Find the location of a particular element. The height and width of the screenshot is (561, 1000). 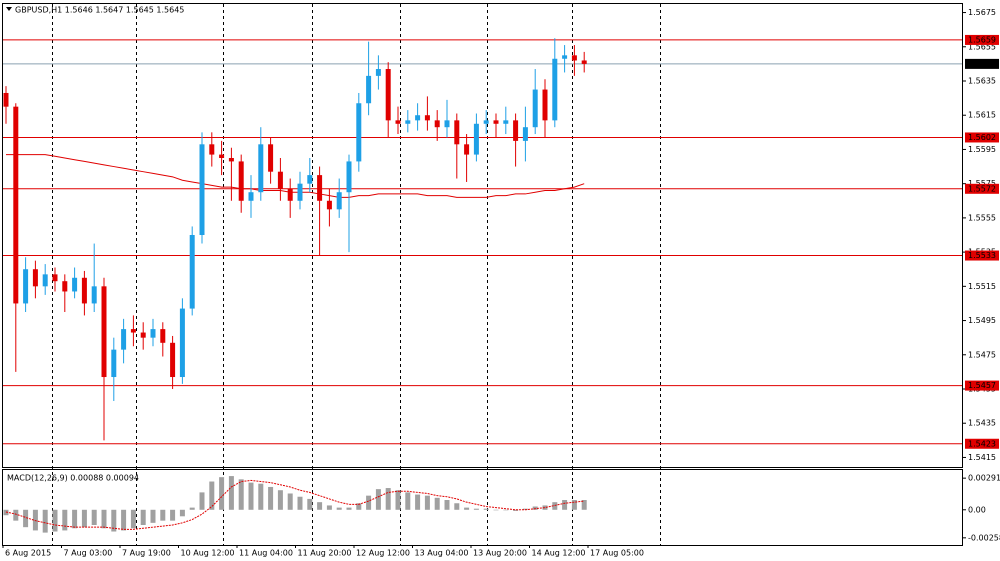

x-tick-label: 7 Aug 03:00 is located at coordinates (88, 553).